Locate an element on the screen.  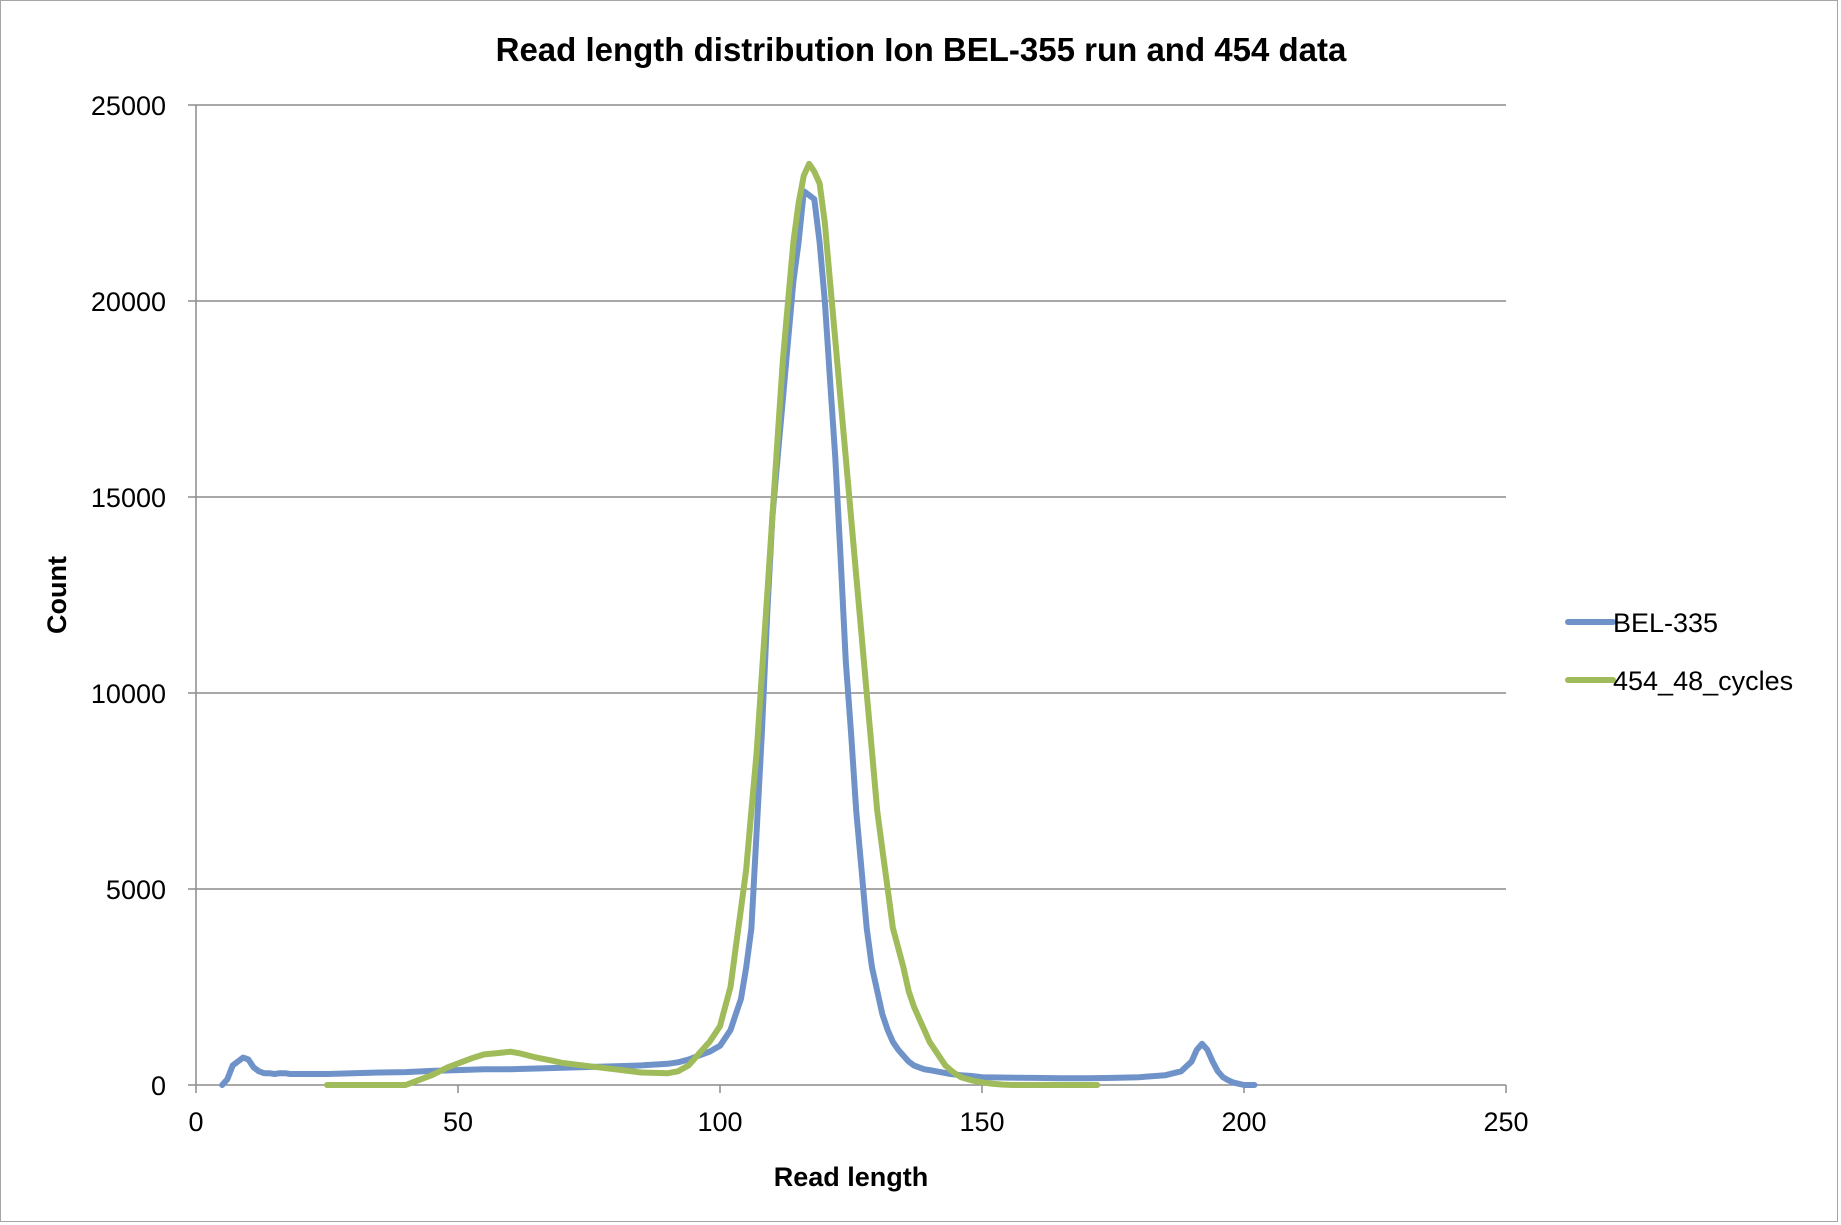
x-axis-title: Read length is located at coordinates (851, 1177).